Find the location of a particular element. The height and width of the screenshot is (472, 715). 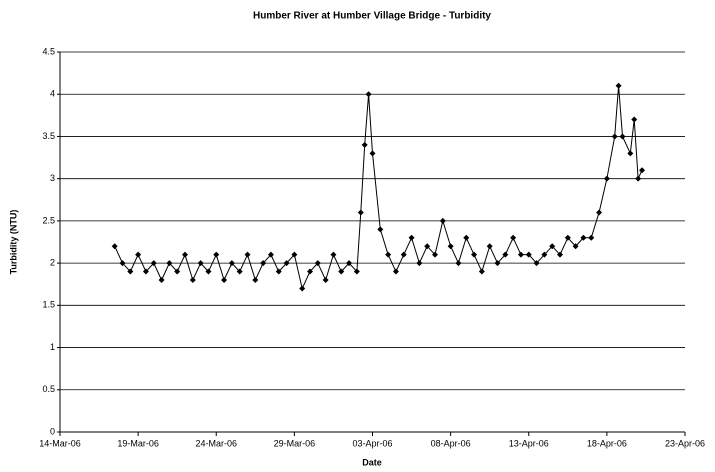

y-tick-label: 3.5 is located at coordinates (48, 136).